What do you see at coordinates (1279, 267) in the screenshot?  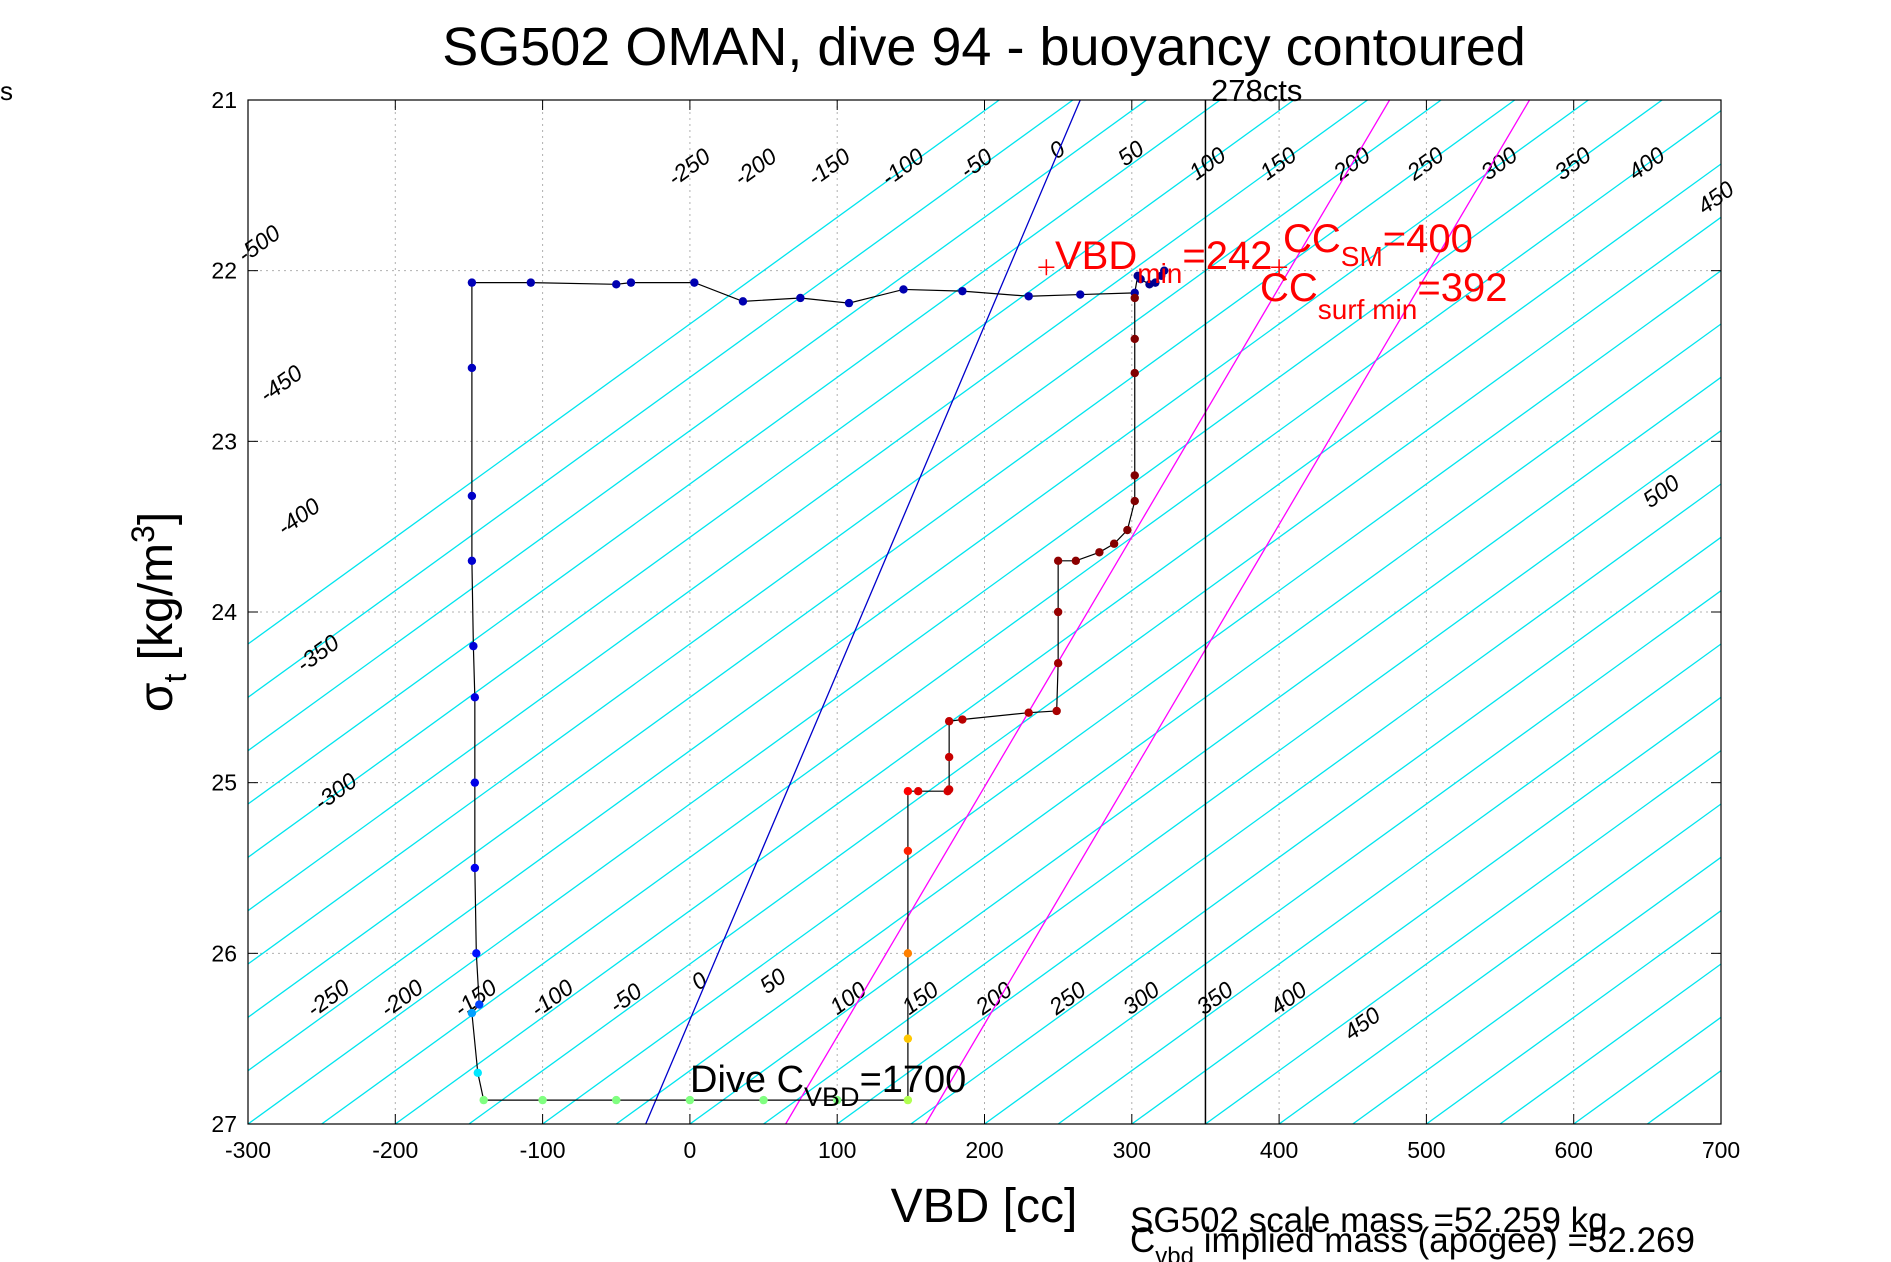 I see `annotation-marker` at bounding box center [1279, 267].